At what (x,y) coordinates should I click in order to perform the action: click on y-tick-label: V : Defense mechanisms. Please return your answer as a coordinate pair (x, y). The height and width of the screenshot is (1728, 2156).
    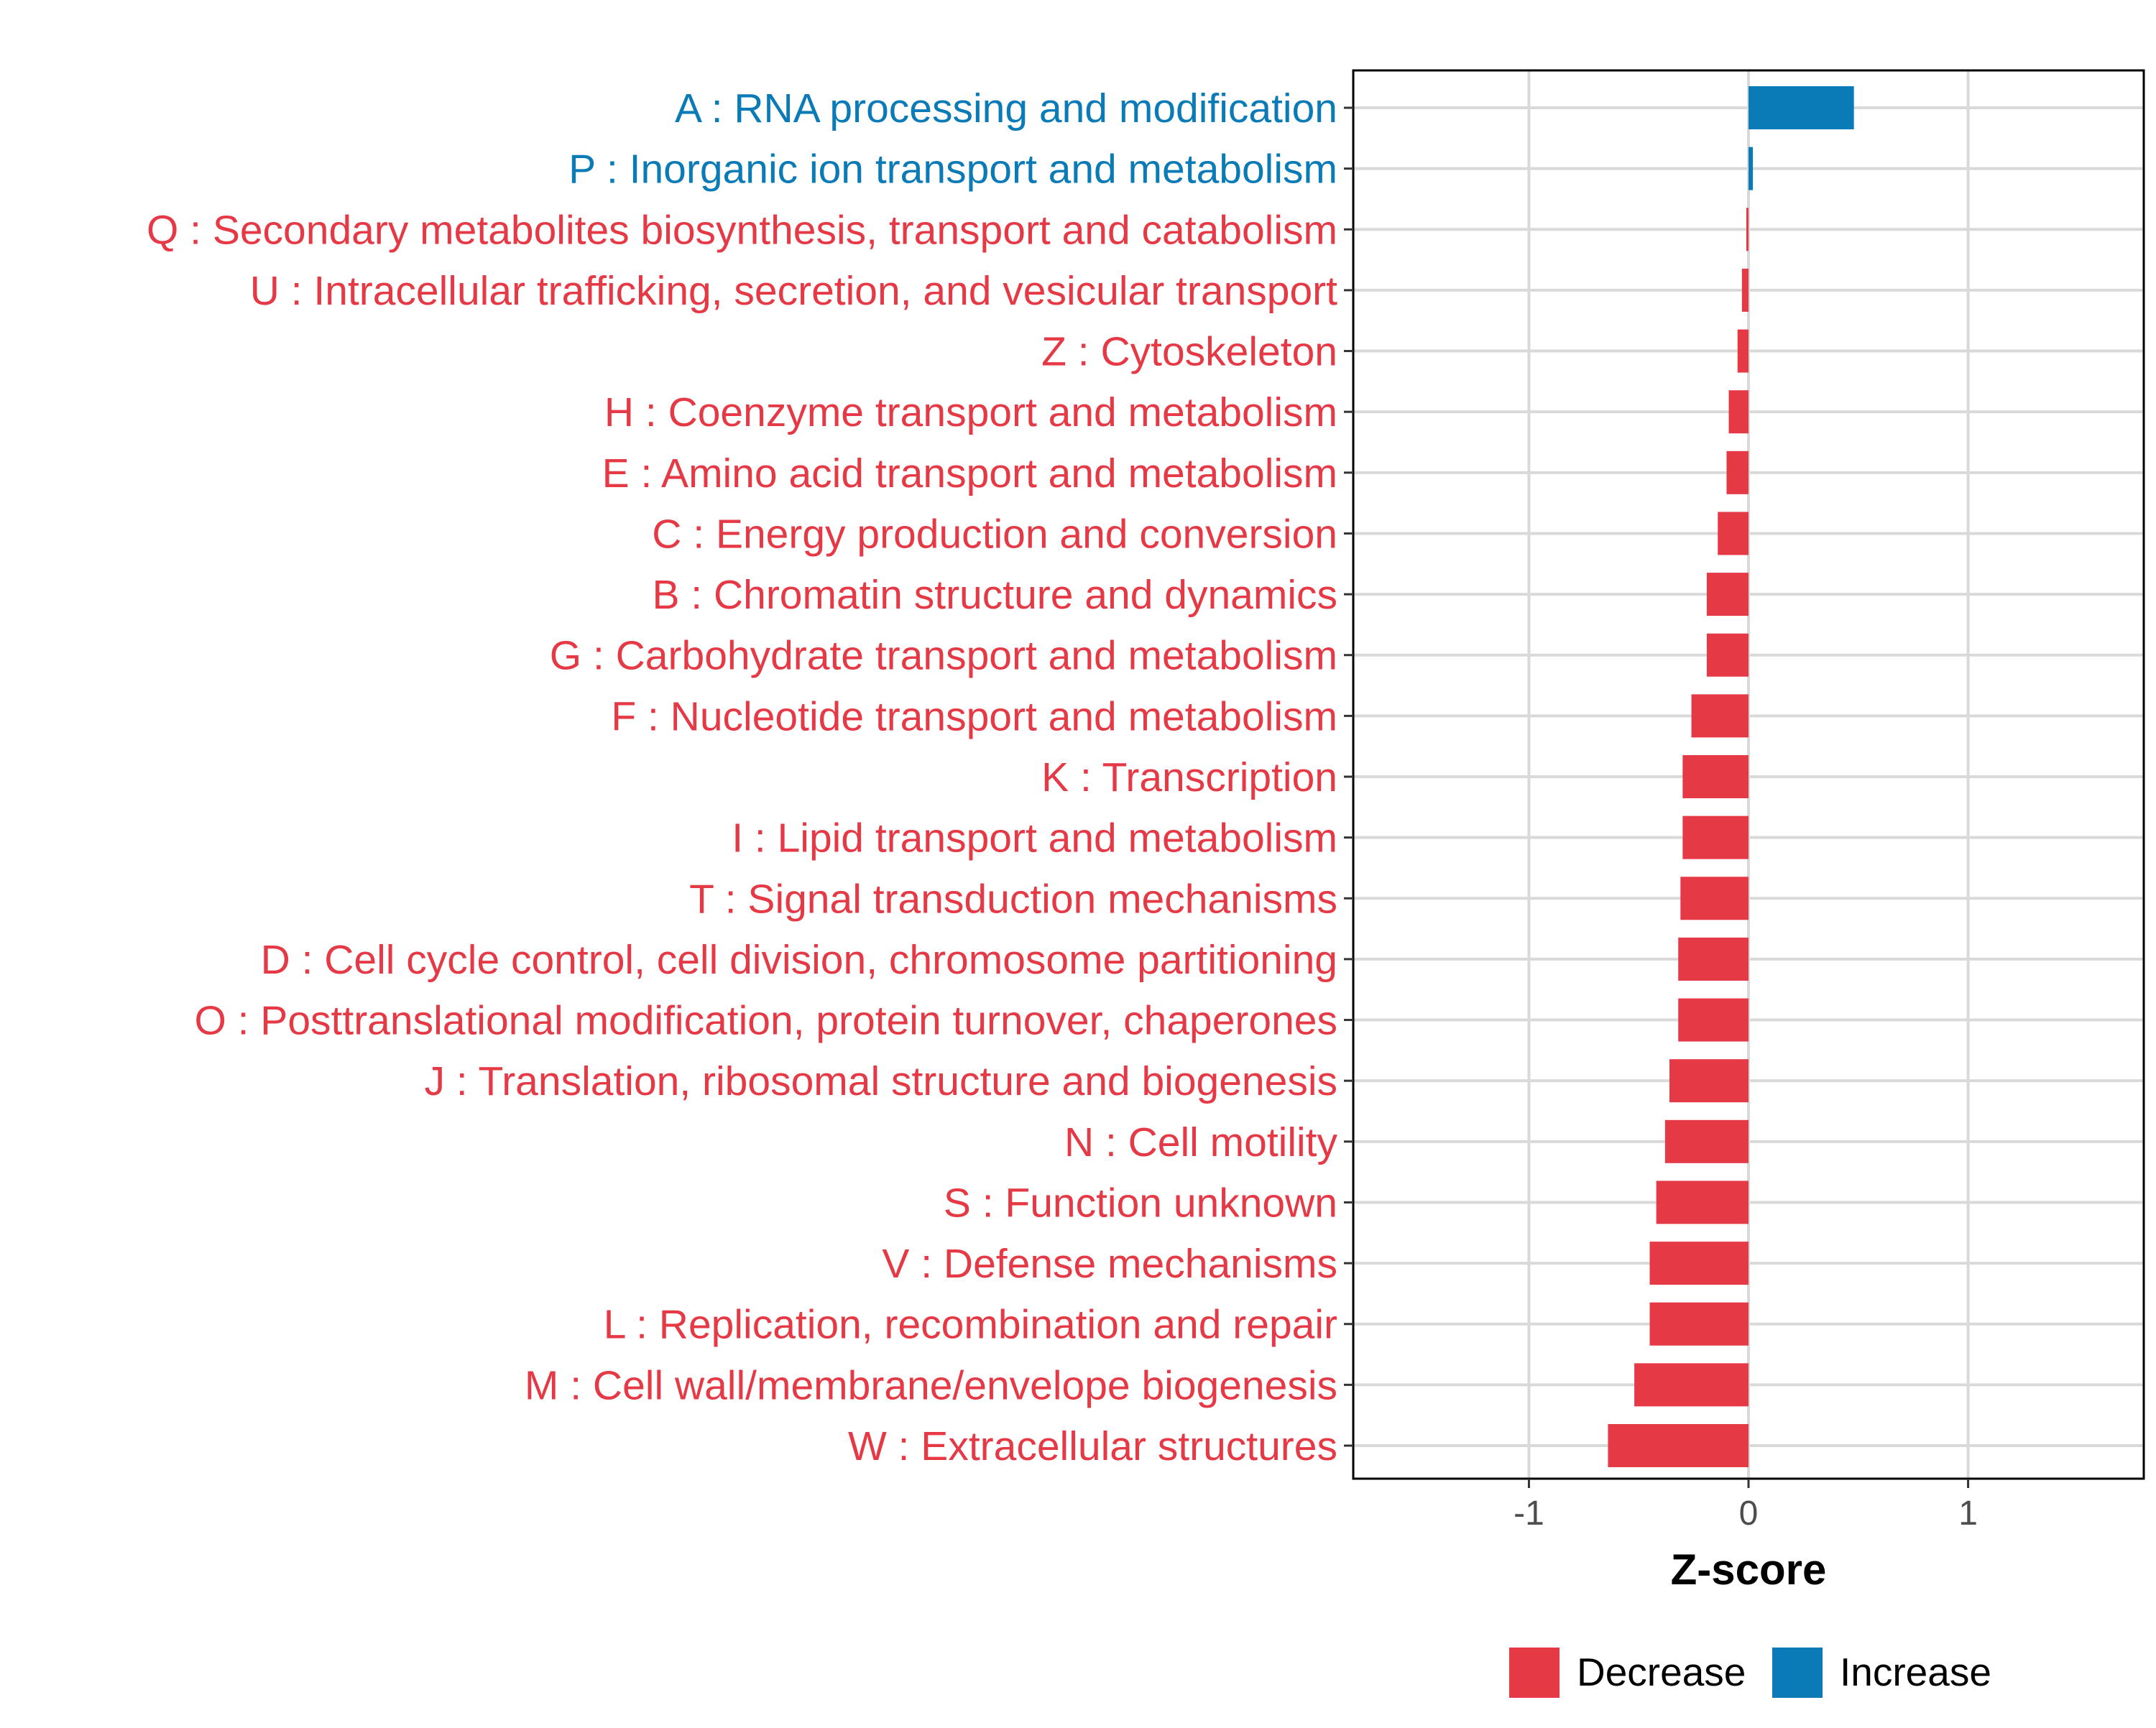
    Looking at the image, I should click on (1109, 1264).